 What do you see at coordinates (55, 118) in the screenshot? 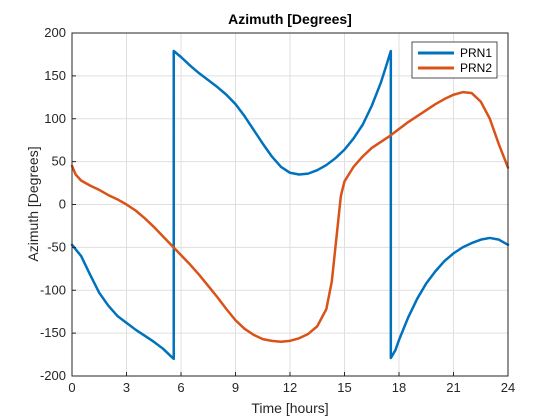
I see `y-tick-label: 100` at bounding box center [55, 118].